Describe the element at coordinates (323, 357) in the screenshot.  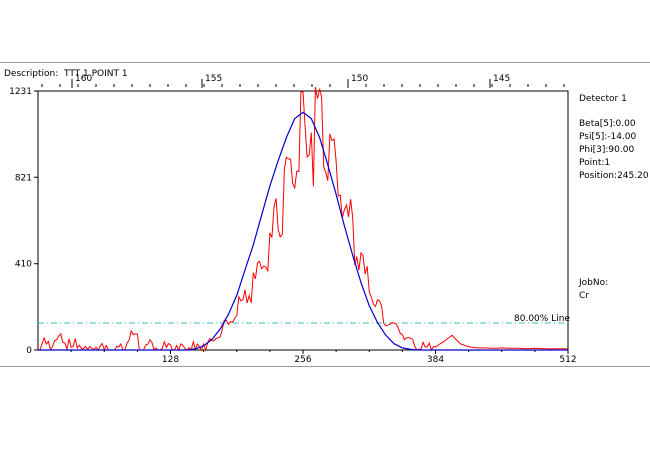
I see `x-axis-ticks: 128 256 384 512` at that location.